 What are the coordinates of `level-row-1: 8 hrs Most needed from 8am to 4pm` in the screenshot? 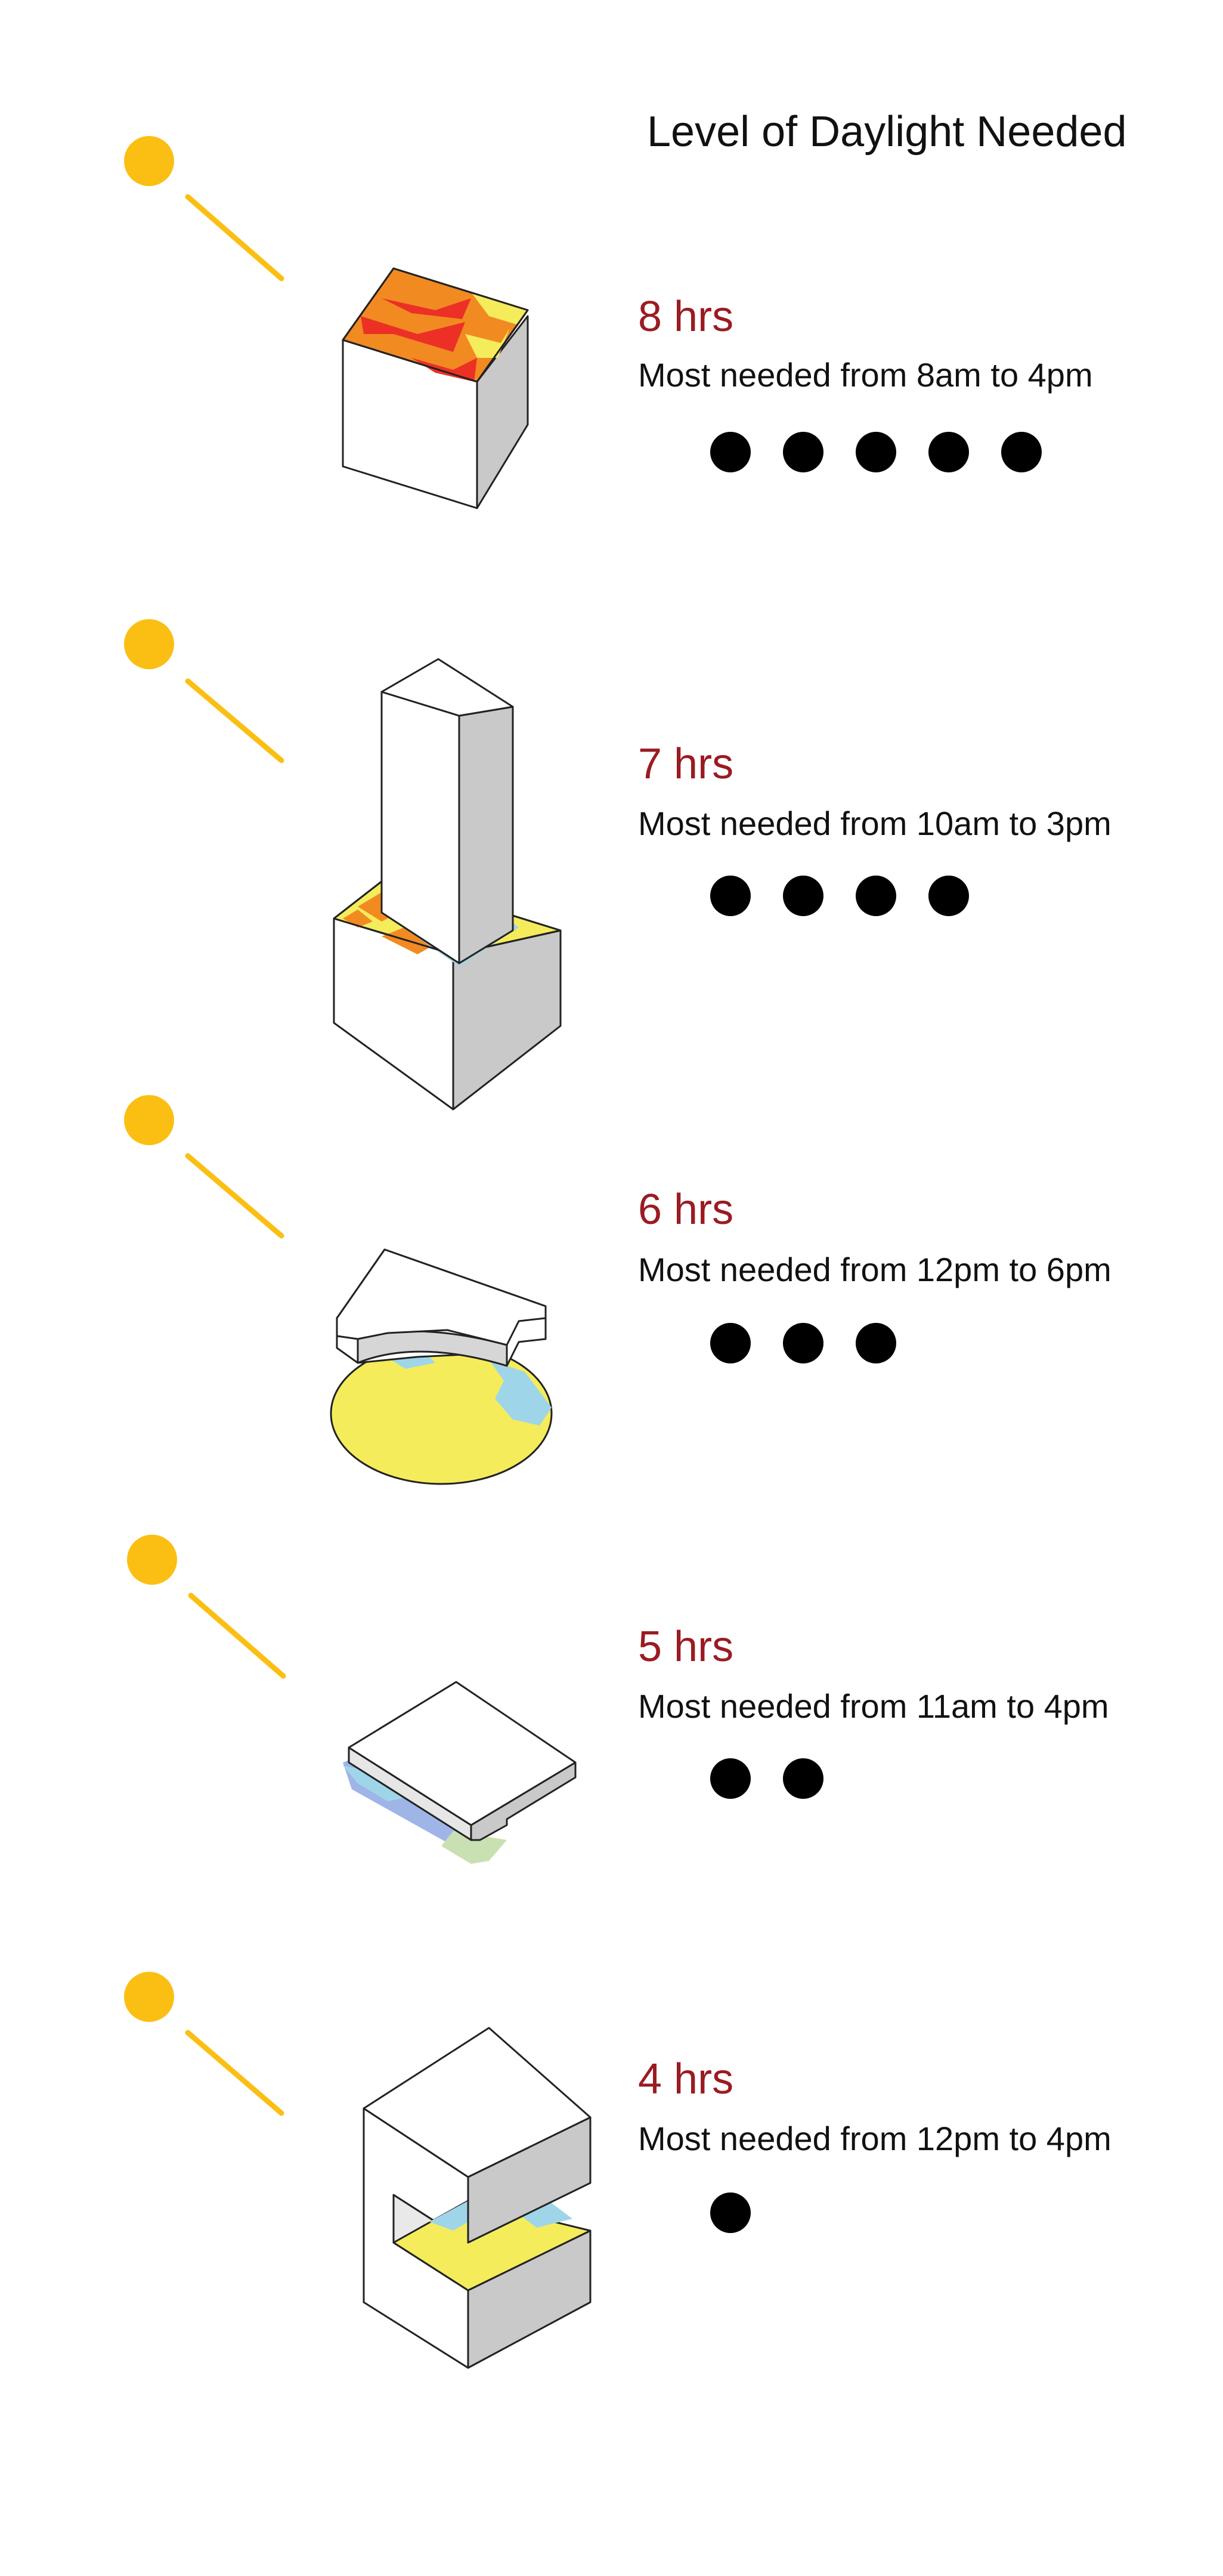 It's located at (608, 322).